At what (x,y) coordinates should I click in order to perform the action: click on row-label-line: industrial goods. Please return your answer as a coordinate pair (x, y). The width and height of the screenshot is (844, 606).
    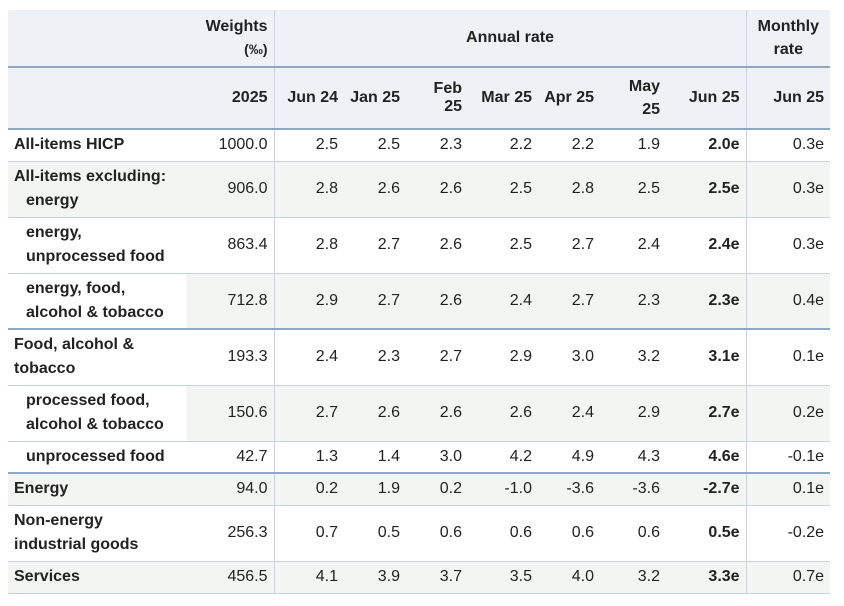
    Looking at the image, I should click on (76, 544).